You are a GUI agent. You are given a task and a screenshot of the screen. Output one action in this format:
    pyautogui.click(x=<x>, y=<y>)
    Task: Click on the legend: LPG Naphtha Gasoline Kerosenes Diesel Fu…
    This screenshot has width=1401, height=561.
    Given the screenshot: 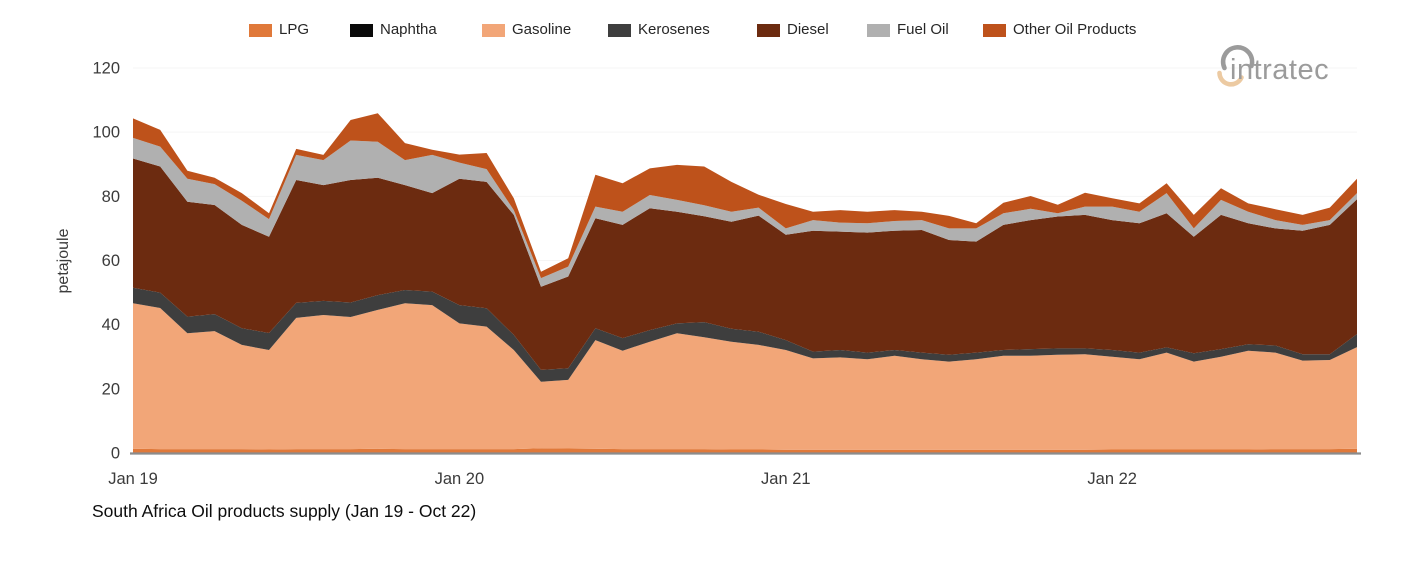 What is the action you would take?
    pyautogui.click(x=700, y=23)
    